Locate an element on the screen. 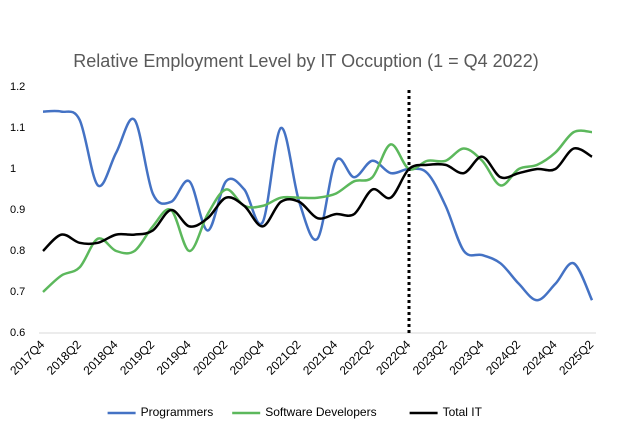  y-tick-label: 0.6 is located at coordinates (17, 333).